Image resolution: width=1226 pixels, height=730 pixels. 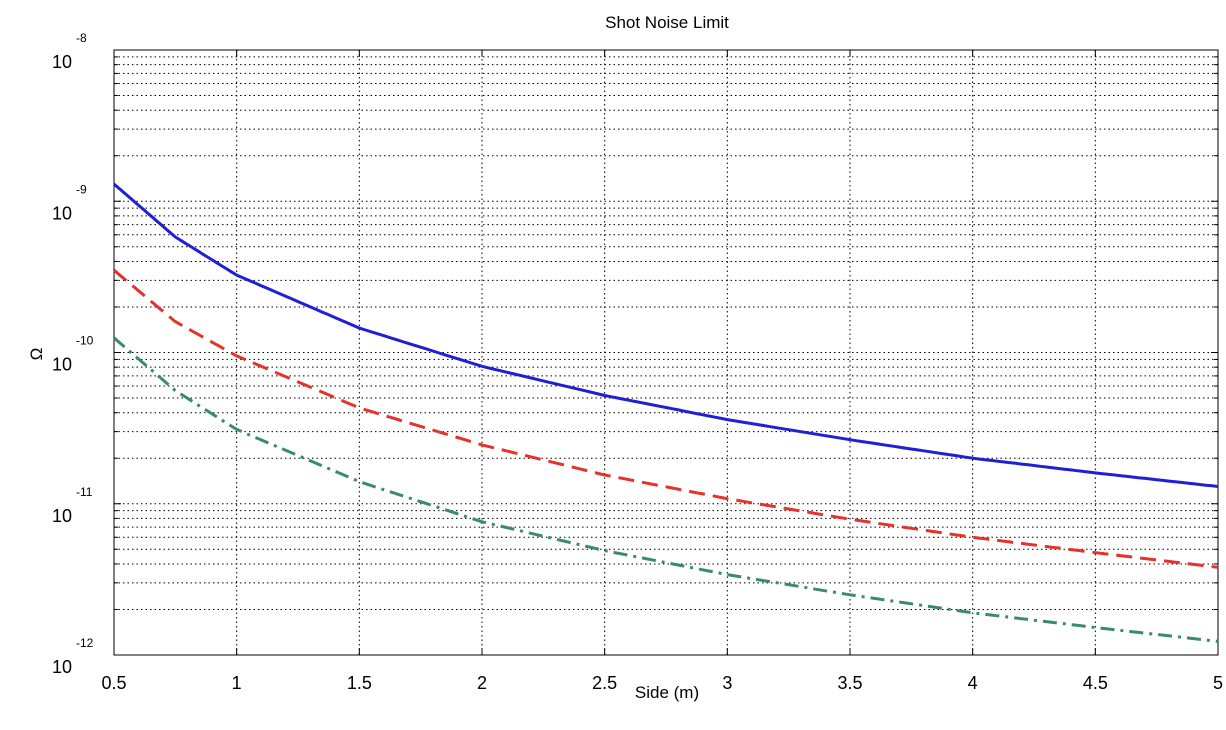 I want to click on y-tick-labels: 10 -12 10 -11 10 -10 10 -9 10 -8, so click(x=73, y=354).